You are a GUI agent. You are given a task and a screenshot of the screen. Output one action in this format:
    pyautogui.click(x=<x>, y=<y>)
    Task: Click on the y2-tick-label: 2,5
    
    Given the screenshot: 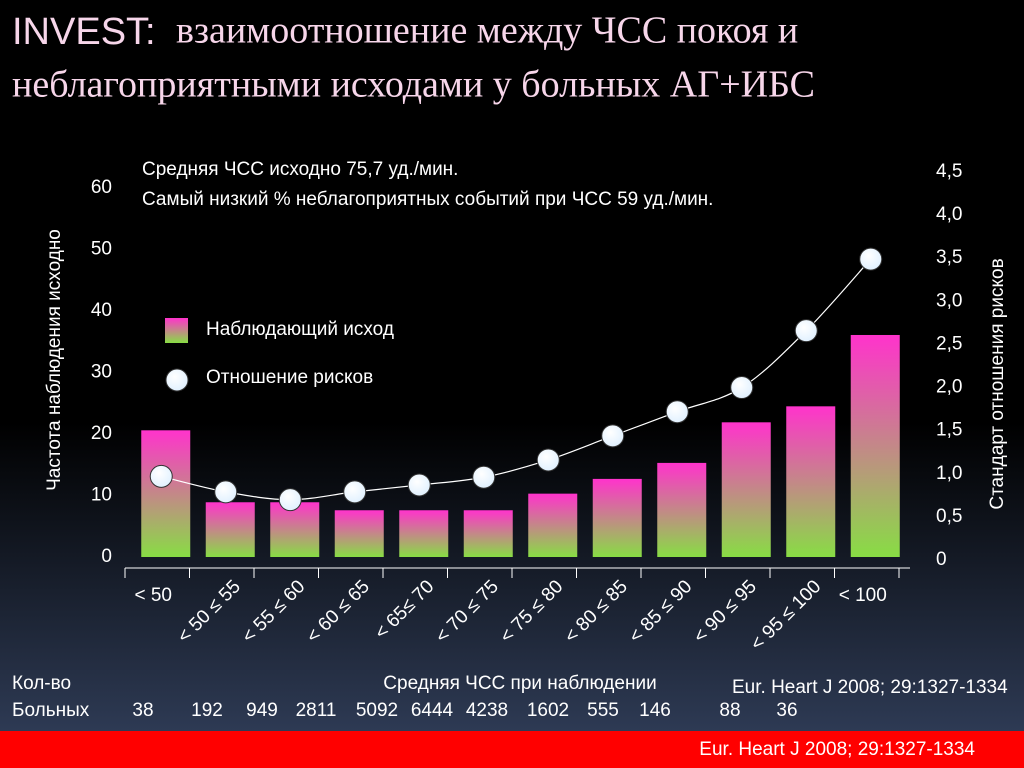 What is the action you would take?
    pyautogui.click(x=949, y=343)
    